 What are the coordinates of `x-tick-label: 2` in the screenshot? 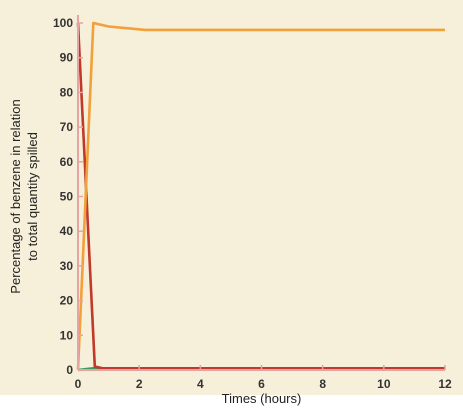 It's located at (139, 384).